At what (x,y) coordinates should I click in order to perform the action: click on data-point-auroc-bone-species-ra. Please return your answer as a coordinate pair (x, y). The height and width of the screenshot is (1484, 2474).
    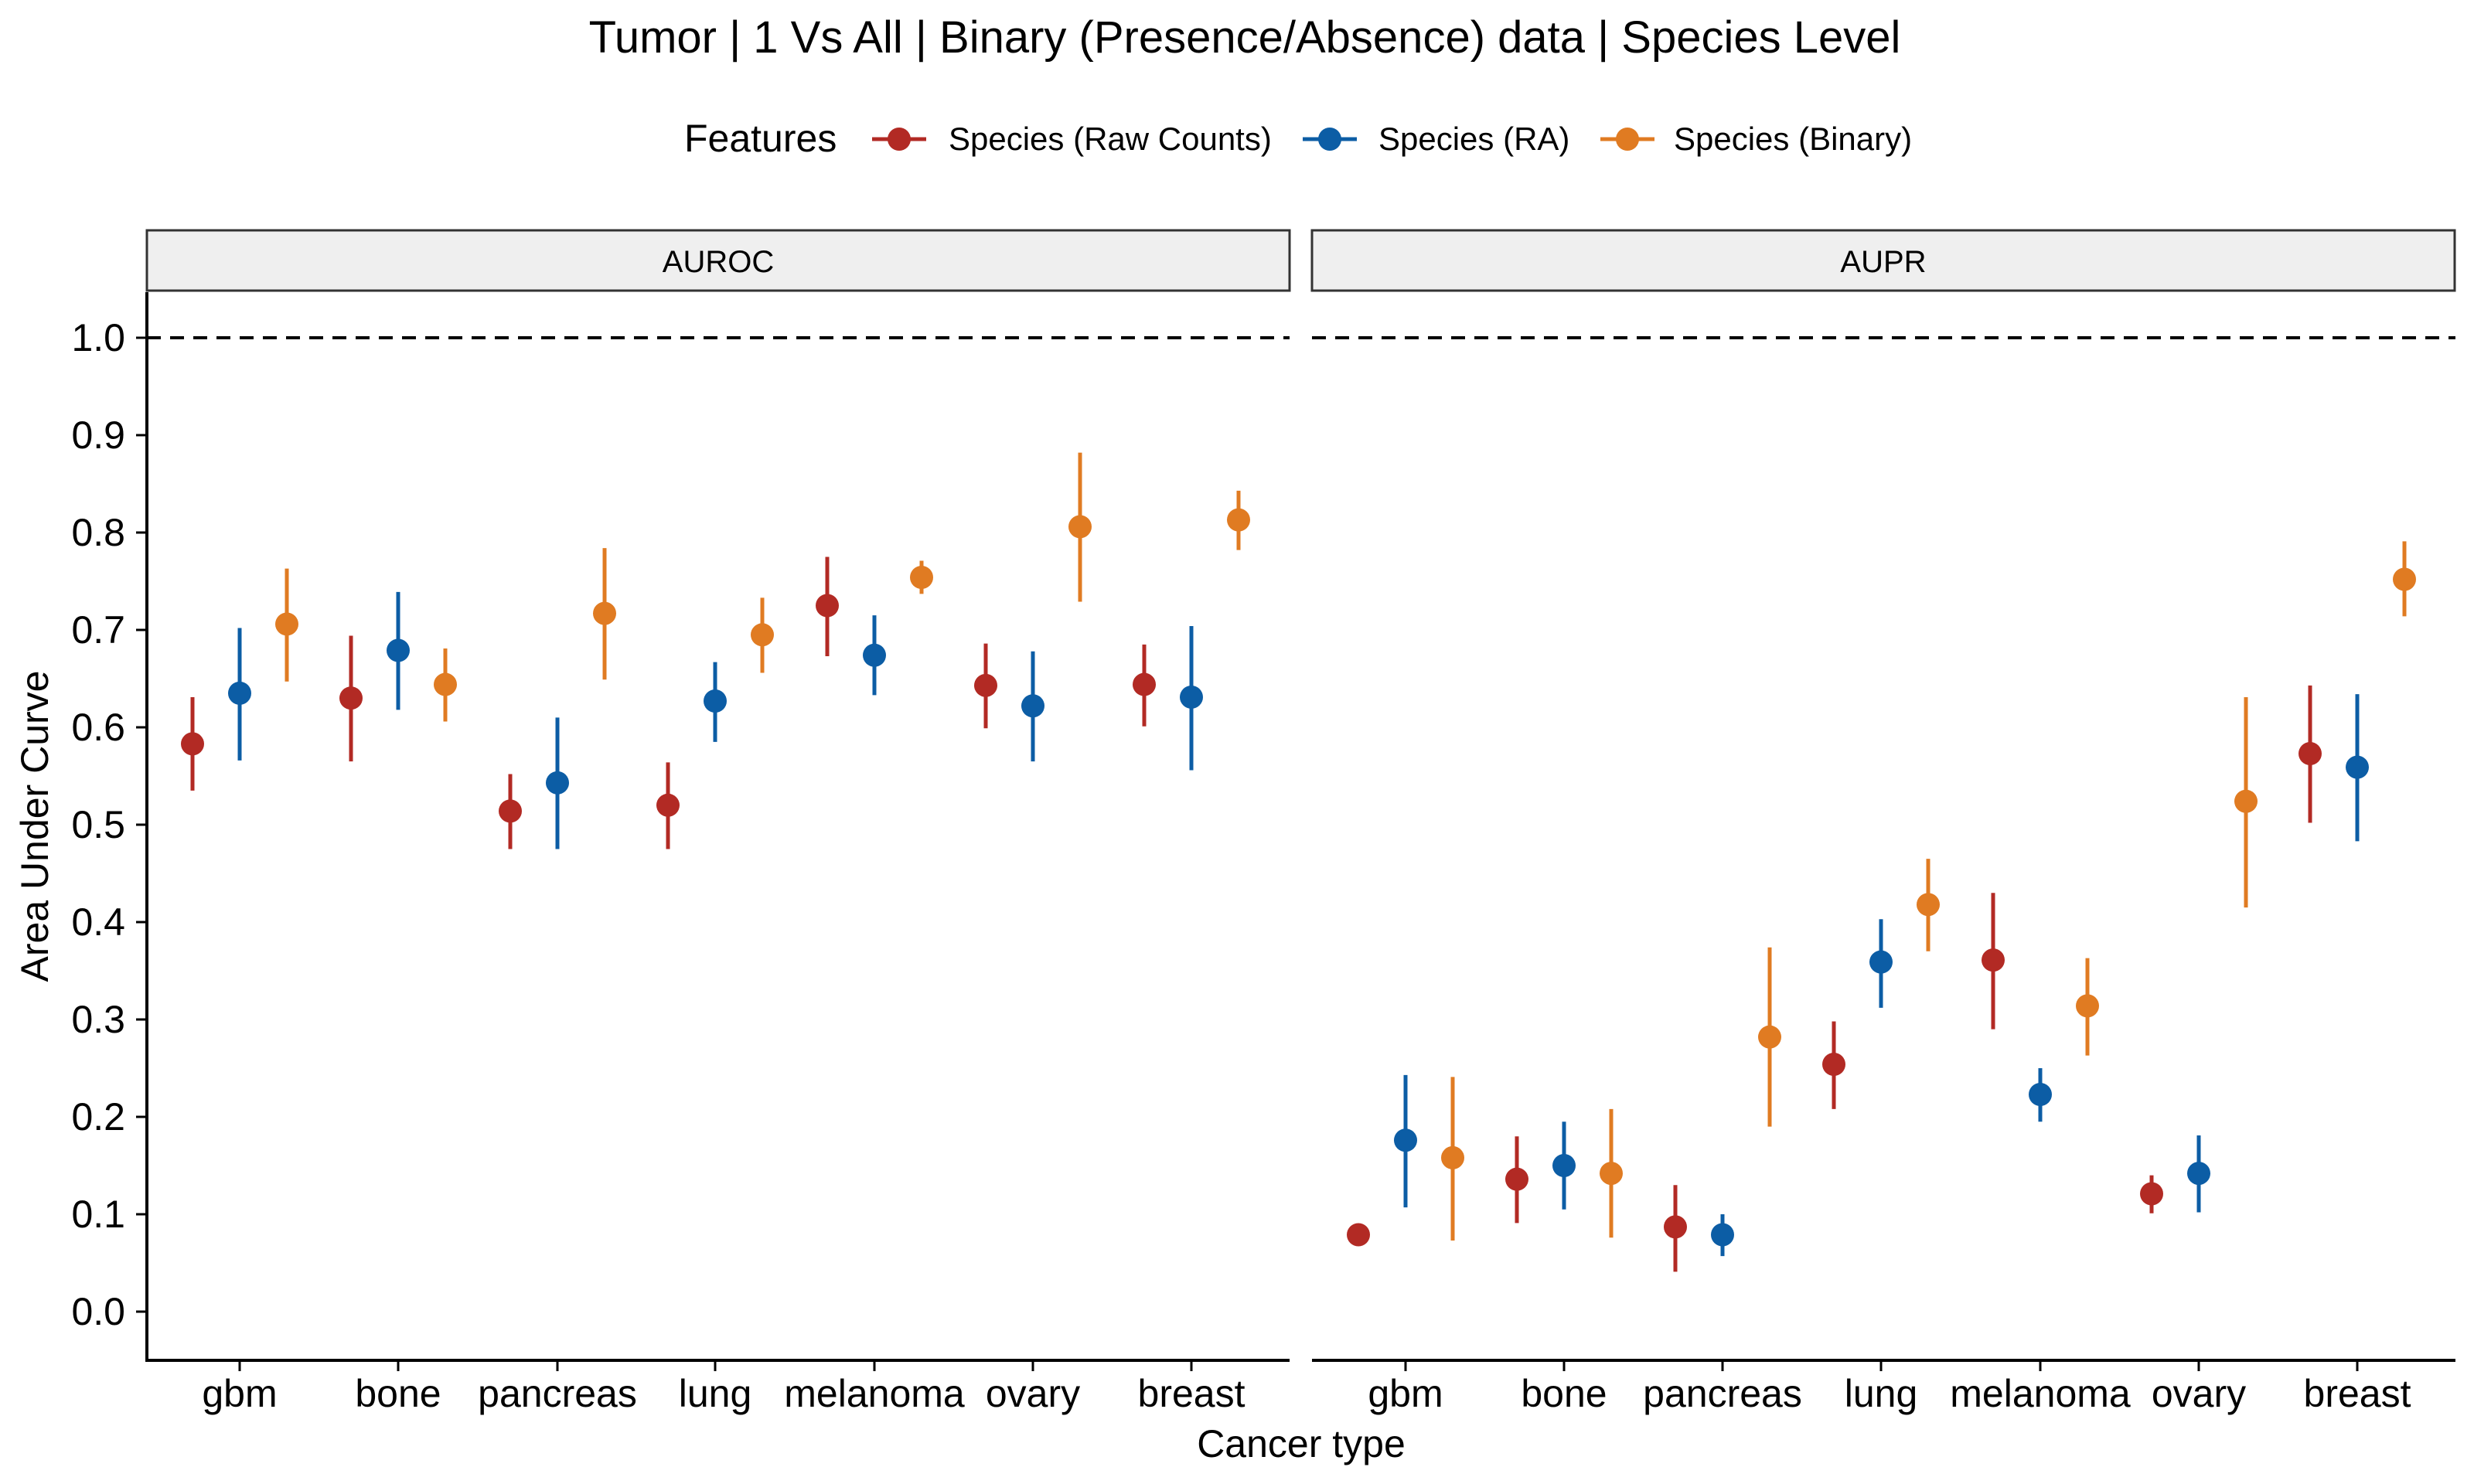
    Looking at the image, I should click on (398, 650).